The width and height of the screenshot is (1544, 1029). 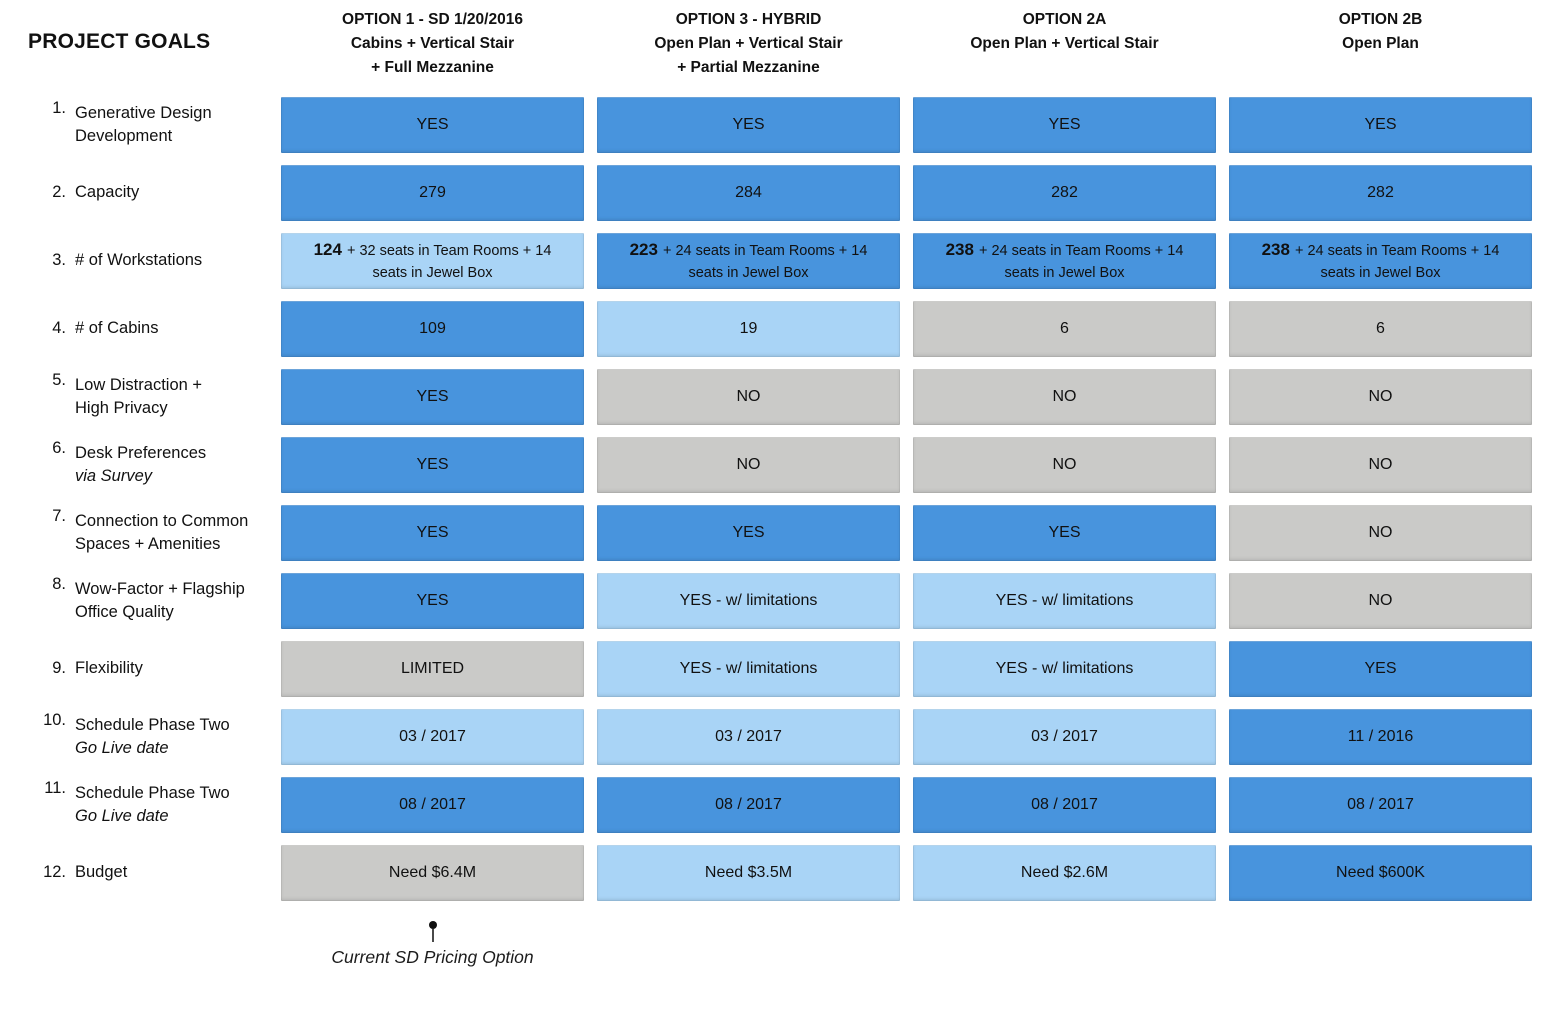 What do you see at coordinates (432, 601) in the screenshot?
I see `cell-r8-option1: YES` at bounding box center [432, 601].